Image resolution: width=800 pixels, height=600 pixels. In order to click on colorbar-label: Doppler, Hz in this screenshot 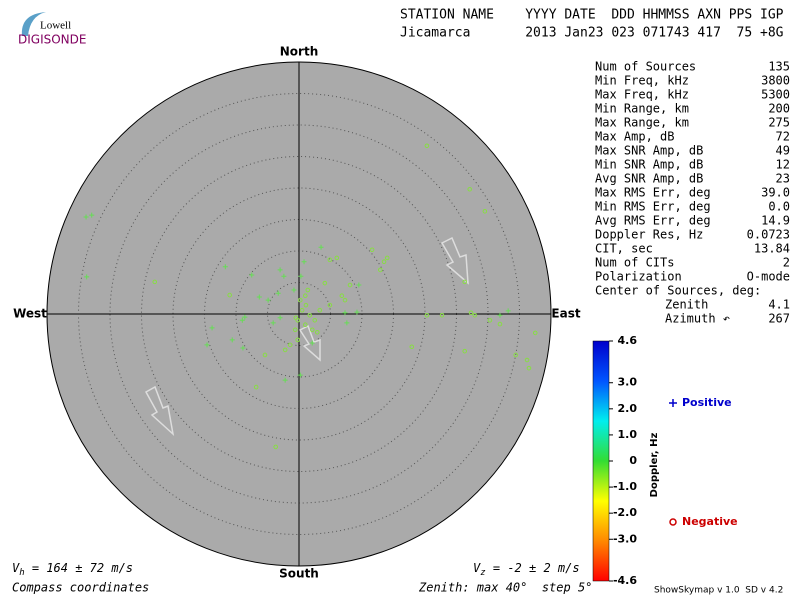, I will do `click(654, 465)`.